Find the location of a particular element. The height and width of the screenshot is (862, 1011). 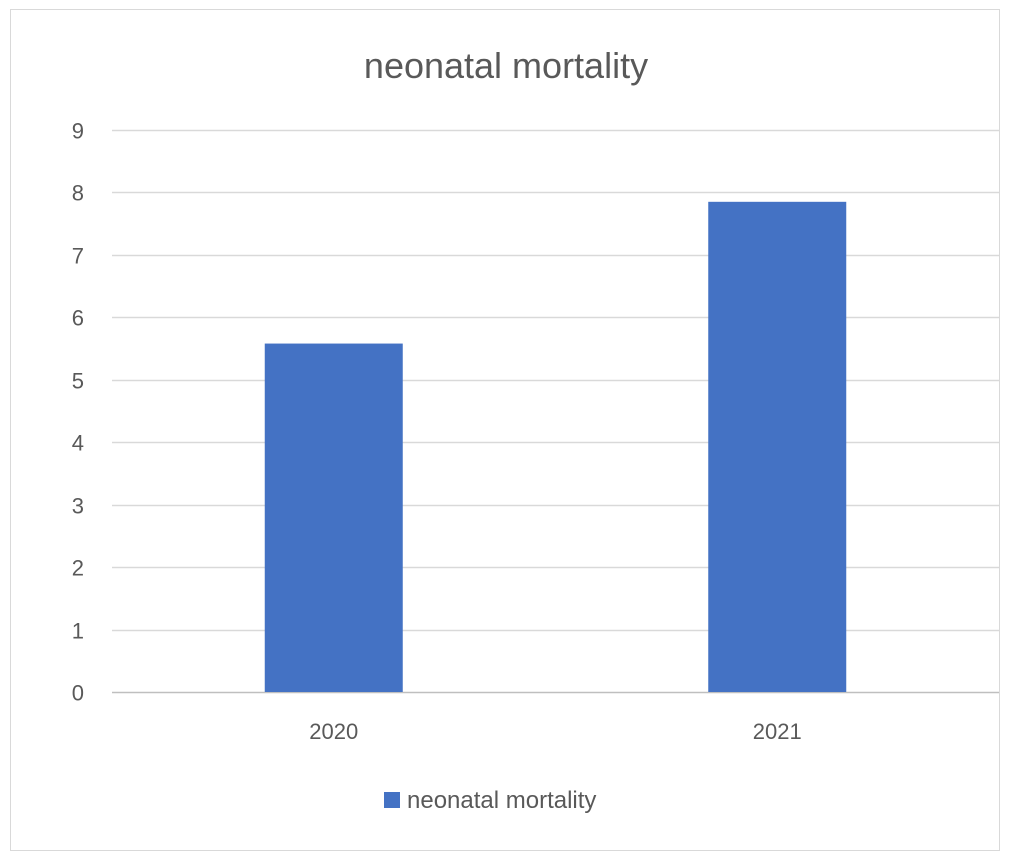

y-tick-label: 9 is located at coordinates (78, 131).